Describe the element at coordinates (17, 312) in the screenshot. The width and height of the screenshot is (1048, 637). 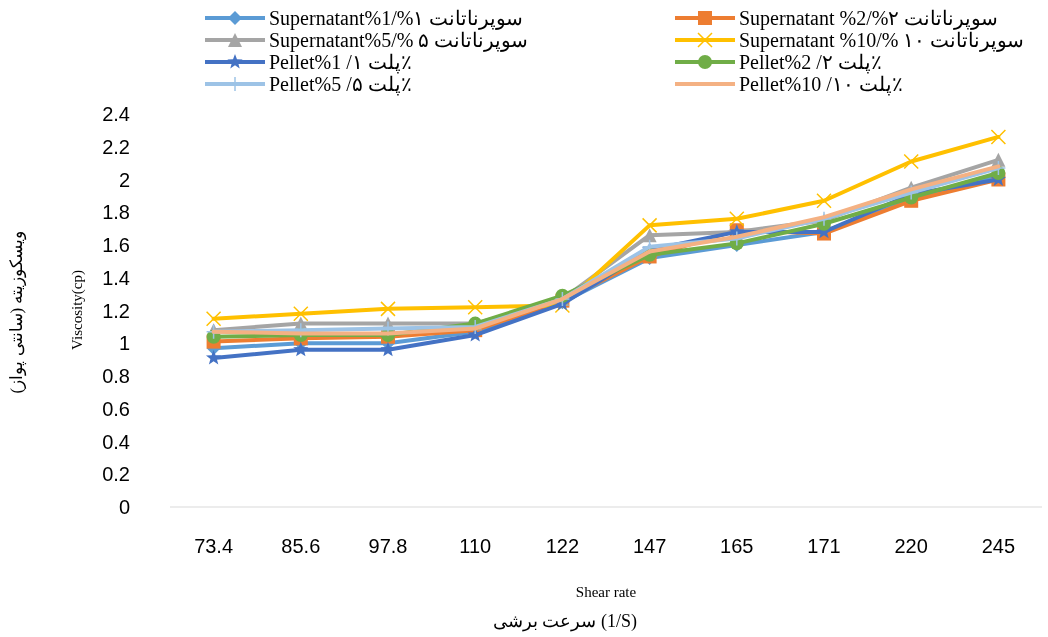
I see `text: ویسکوزیته (سانتی پواز)` at that location.